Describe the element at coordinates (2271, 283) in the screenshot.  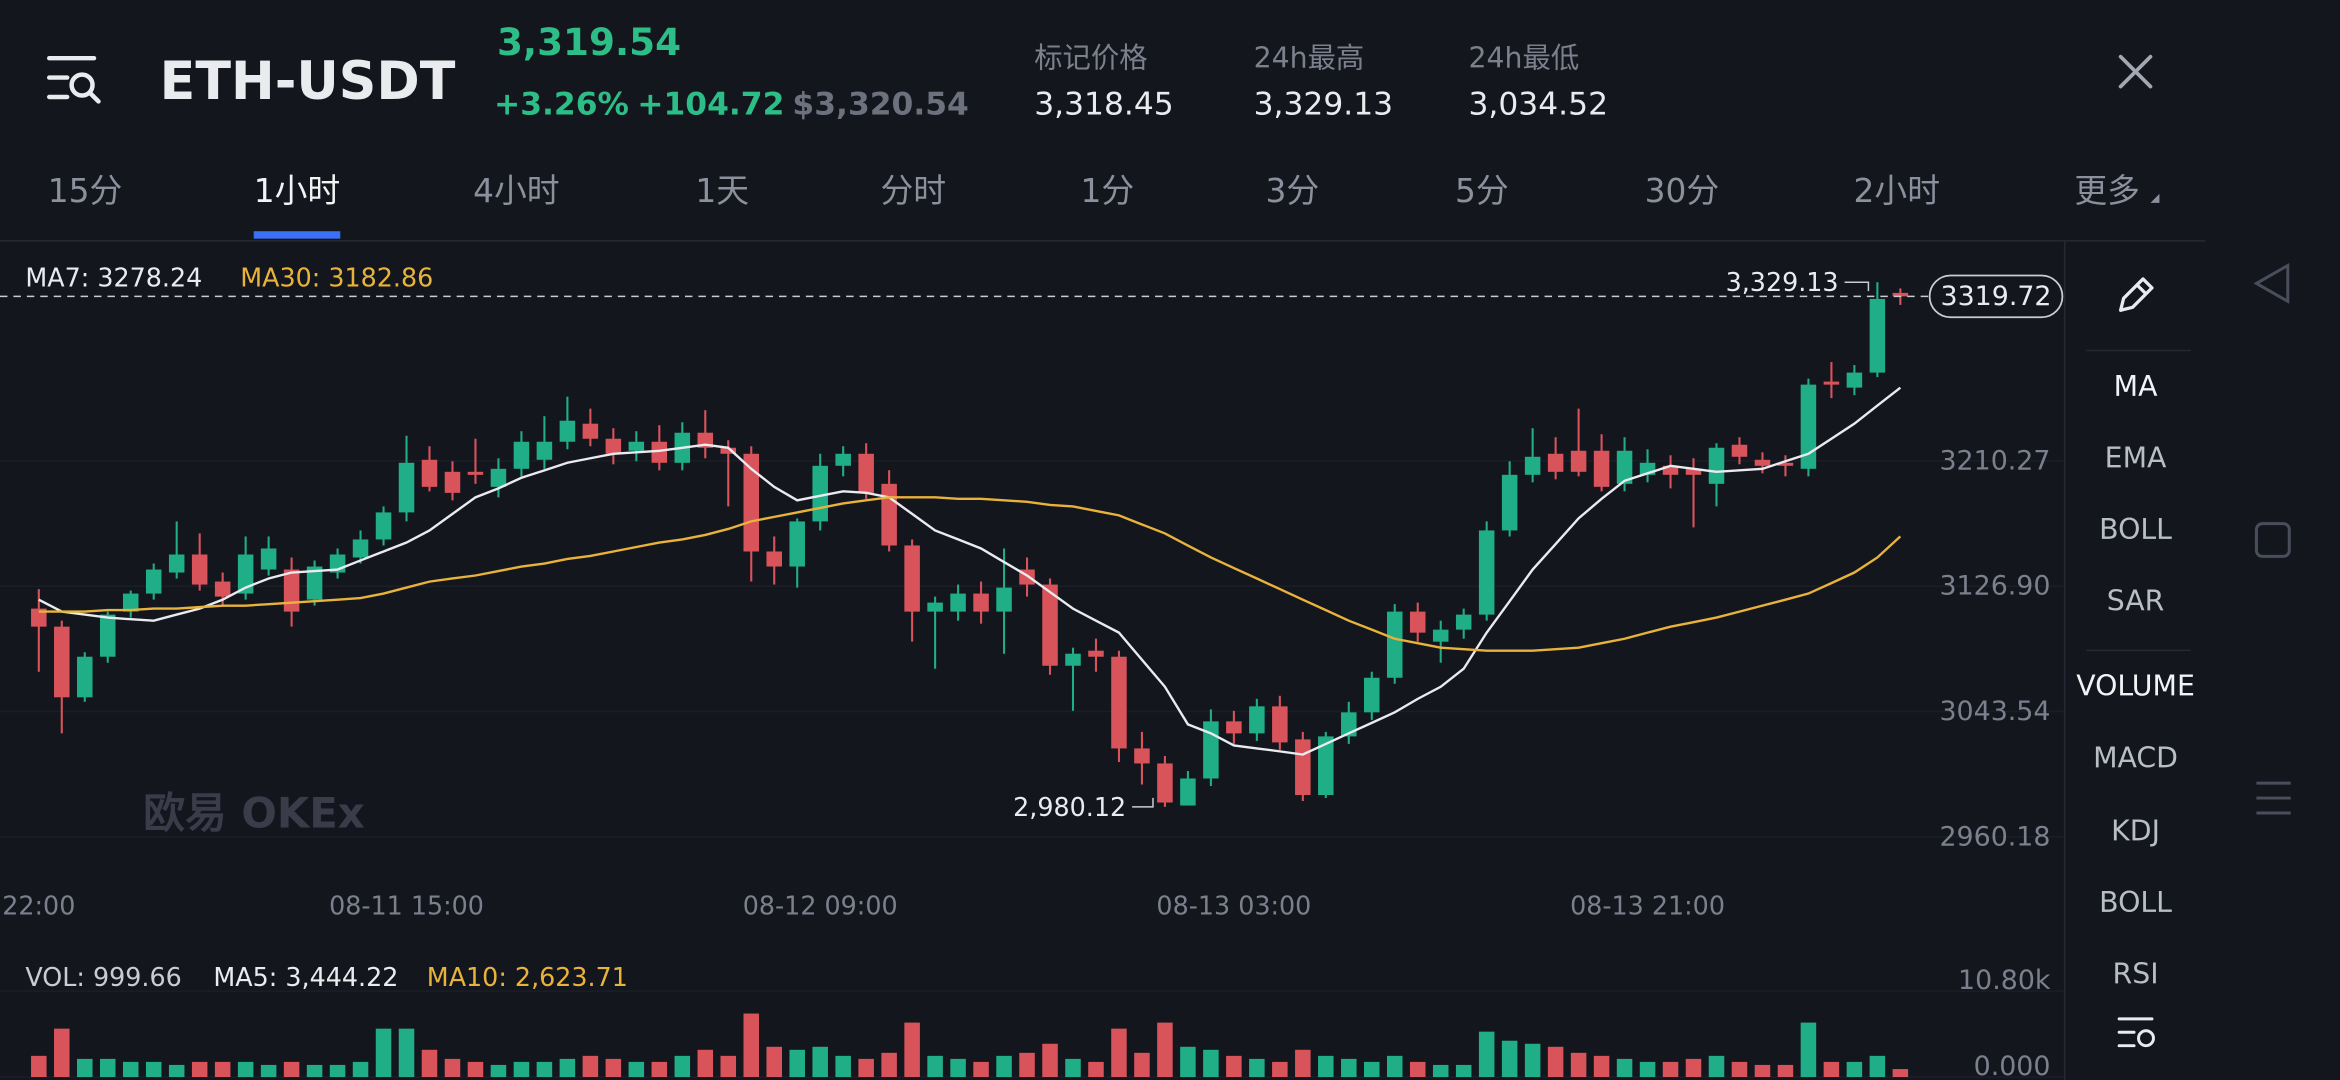
I see `nav-back` at that location.